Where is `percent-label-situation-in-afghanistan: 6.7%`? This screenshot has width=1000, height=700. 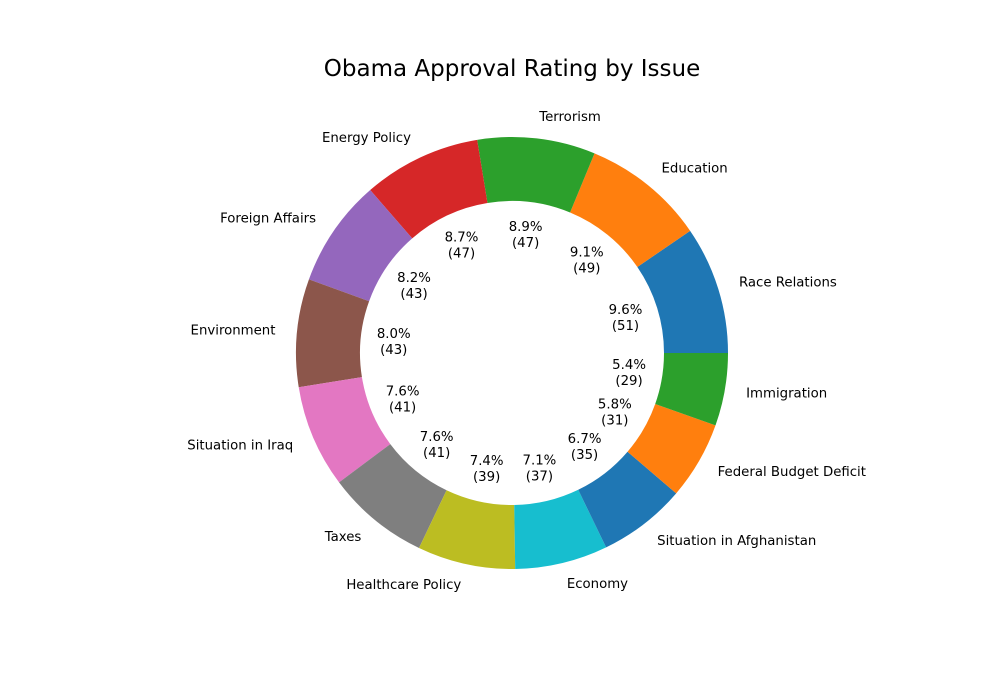 percent-label-situation-in-afghanistan: 6.7% is located at coordinates (585, 439).